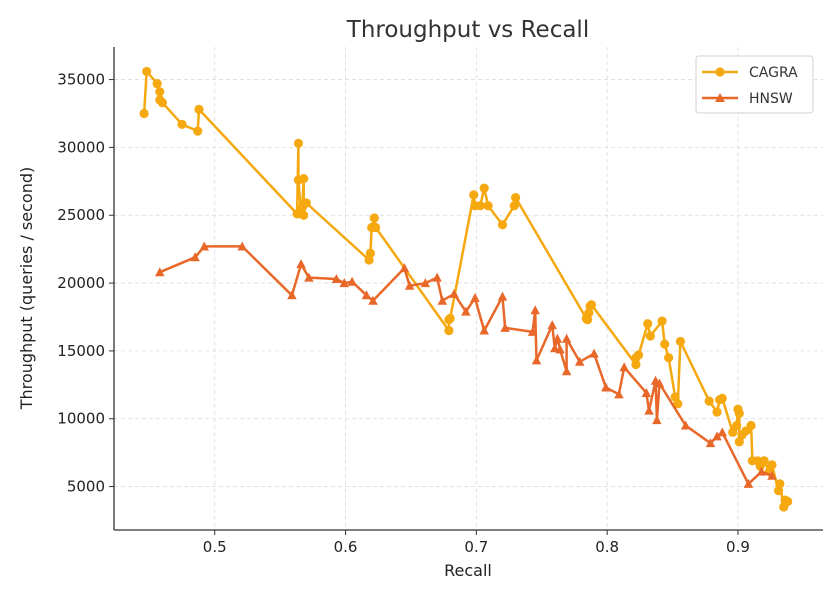 The width and height of the screenshot is (840, 600). I want to click on x-tick-label: 0.6, so click(346, 547).